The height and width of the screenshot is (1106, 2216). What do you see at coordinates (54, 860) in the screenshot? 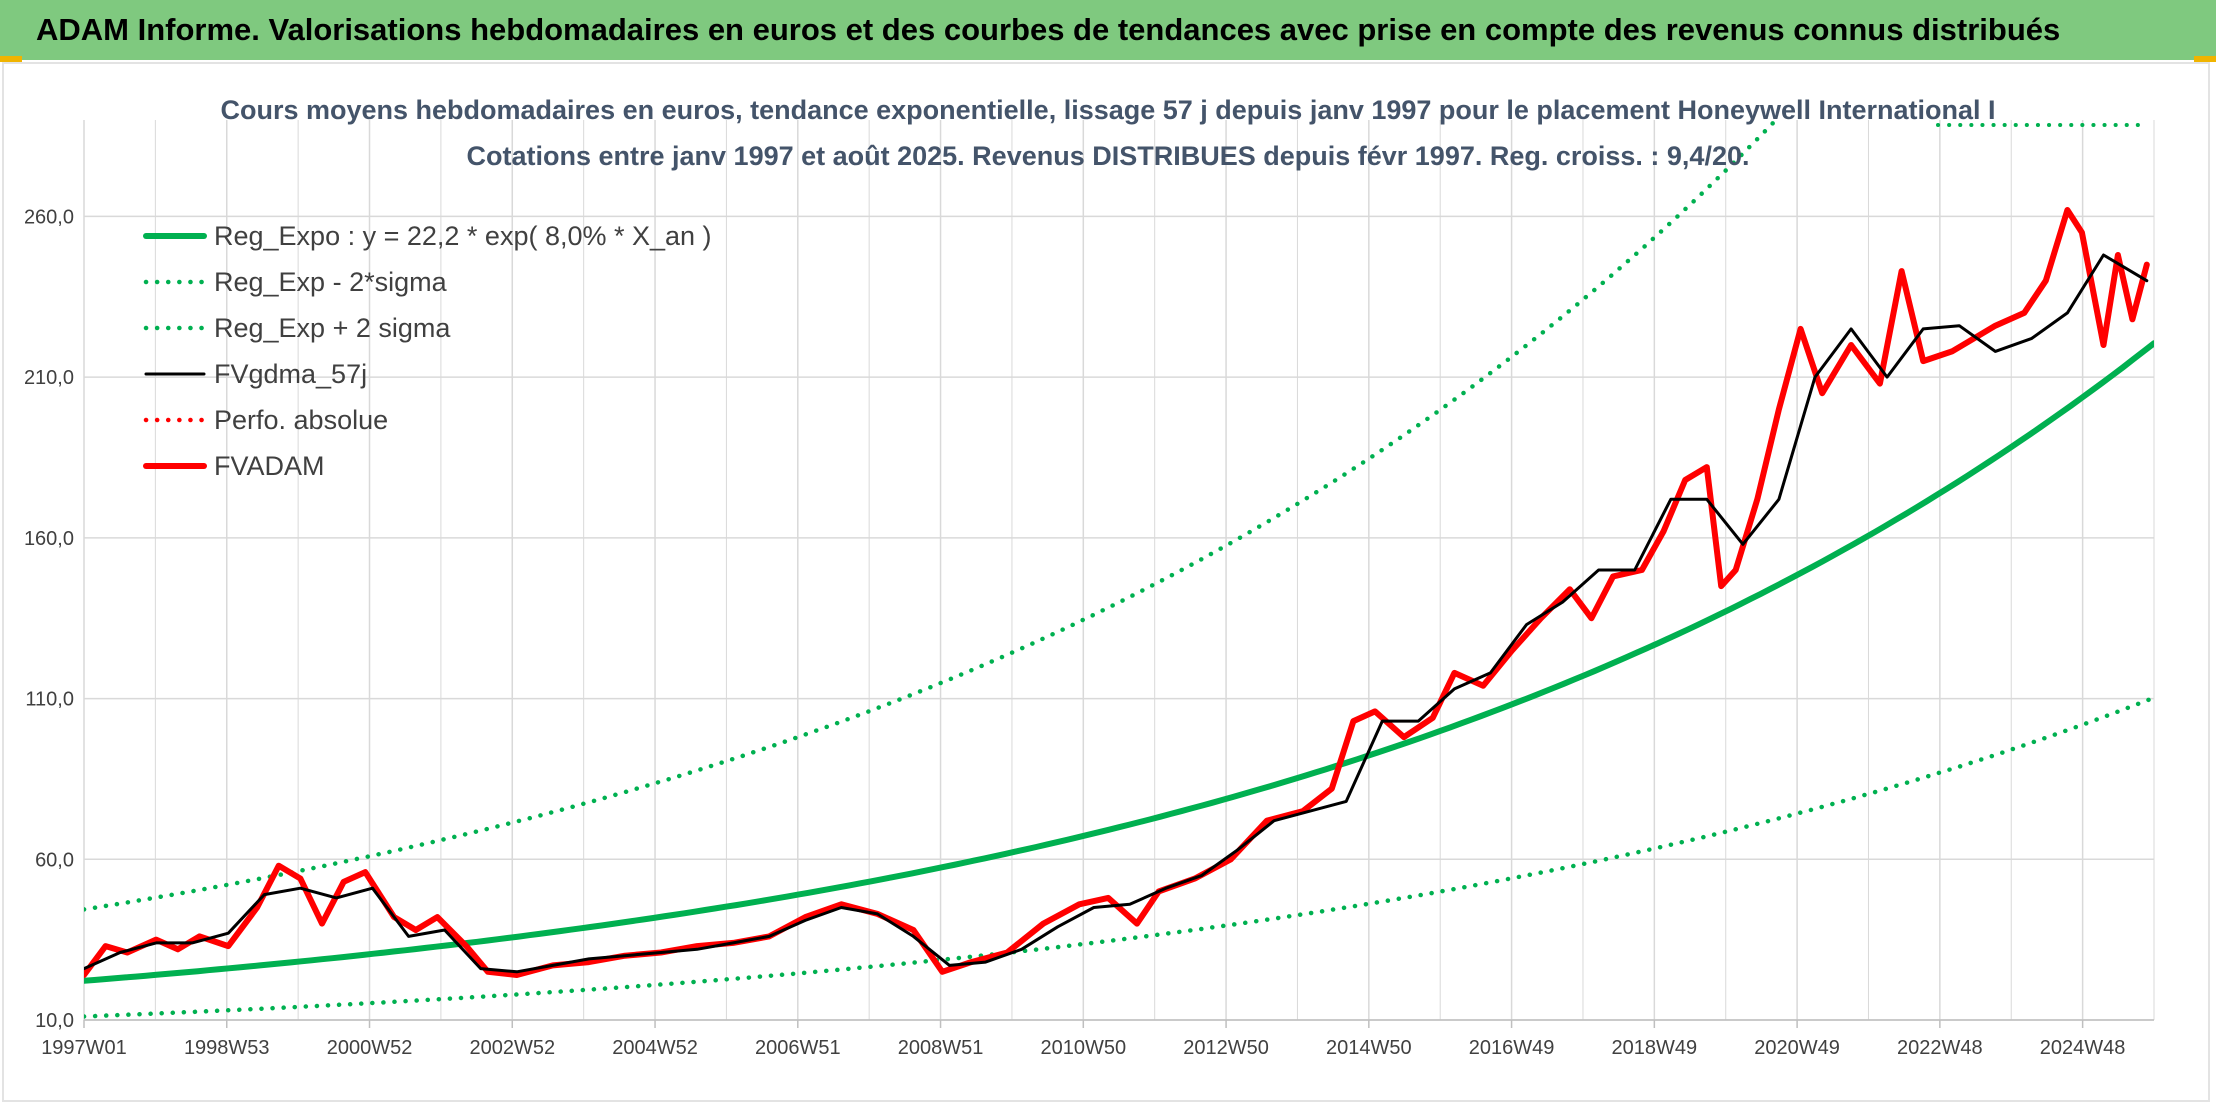
I see `y-tick-label: 60,0` at bounding box center [54, 860].